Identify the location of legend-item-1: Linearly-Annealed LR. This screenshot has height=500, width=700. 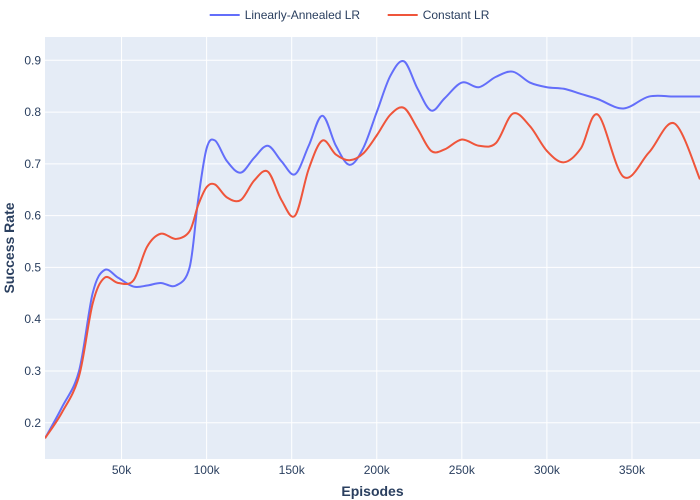
(285, 15).